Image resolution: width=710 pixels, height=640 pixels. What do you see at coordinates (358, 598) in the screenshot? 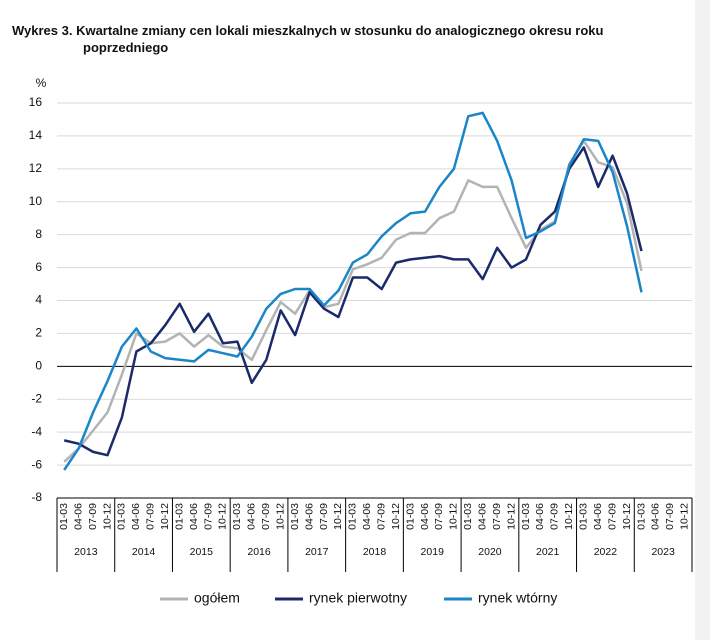
I see `legend-label: rynek pierwotny` at bounding box center [358, 598].